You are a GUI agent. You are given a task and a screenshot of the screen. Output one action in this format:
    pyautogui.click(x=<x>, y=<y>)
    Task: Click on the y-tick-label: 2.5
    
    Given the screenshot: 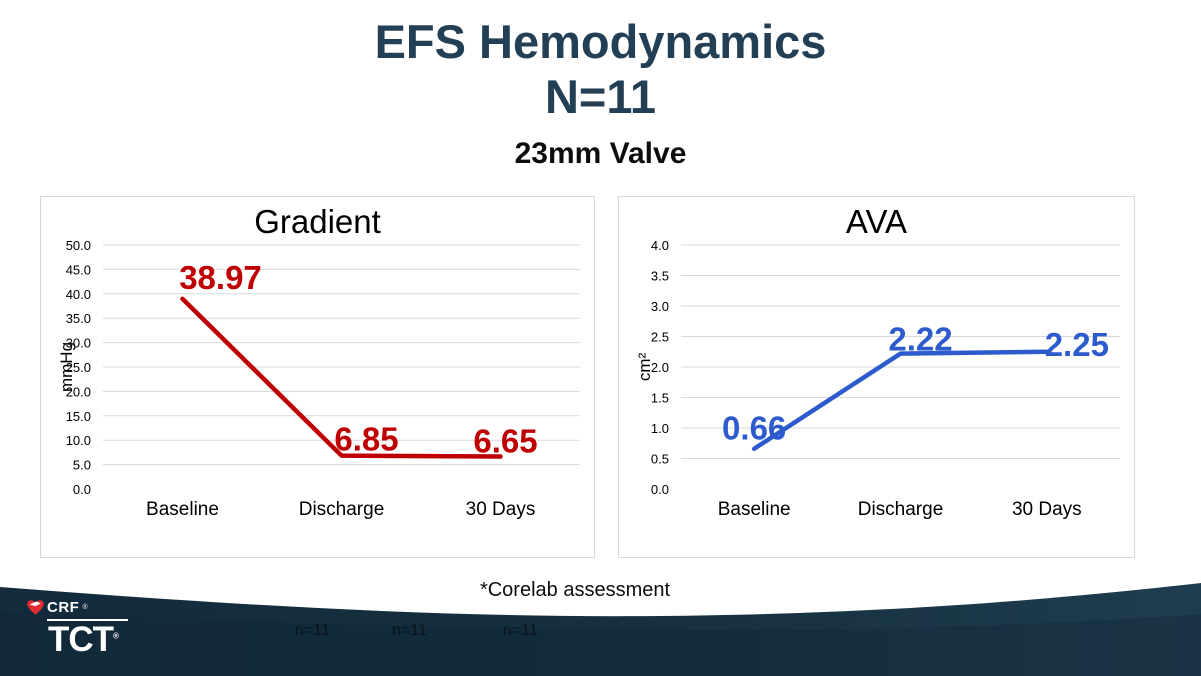 What is the action you would take?
    pyautogui.click(x=660, y=337)
    